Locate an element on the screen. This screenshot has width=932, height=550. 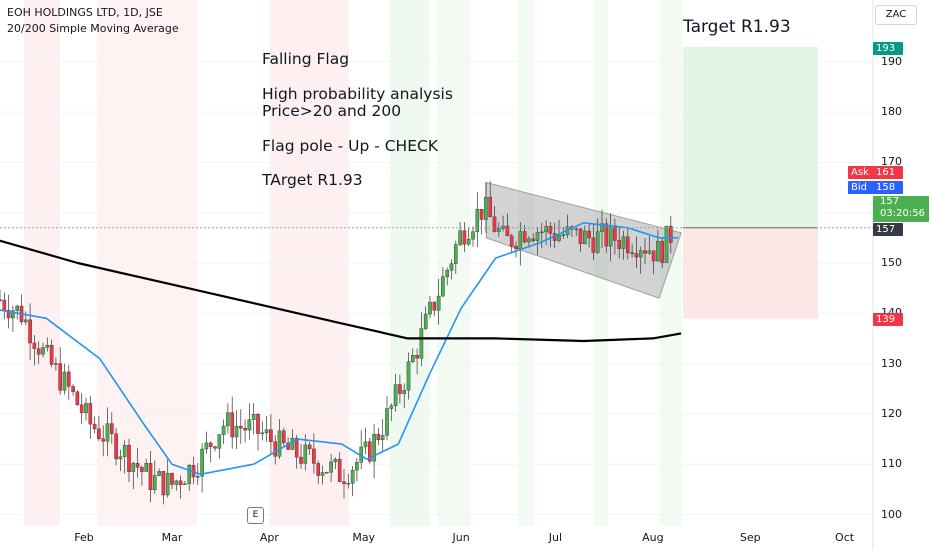
stop-price-label: 139 is located at coordinates (888, 319).